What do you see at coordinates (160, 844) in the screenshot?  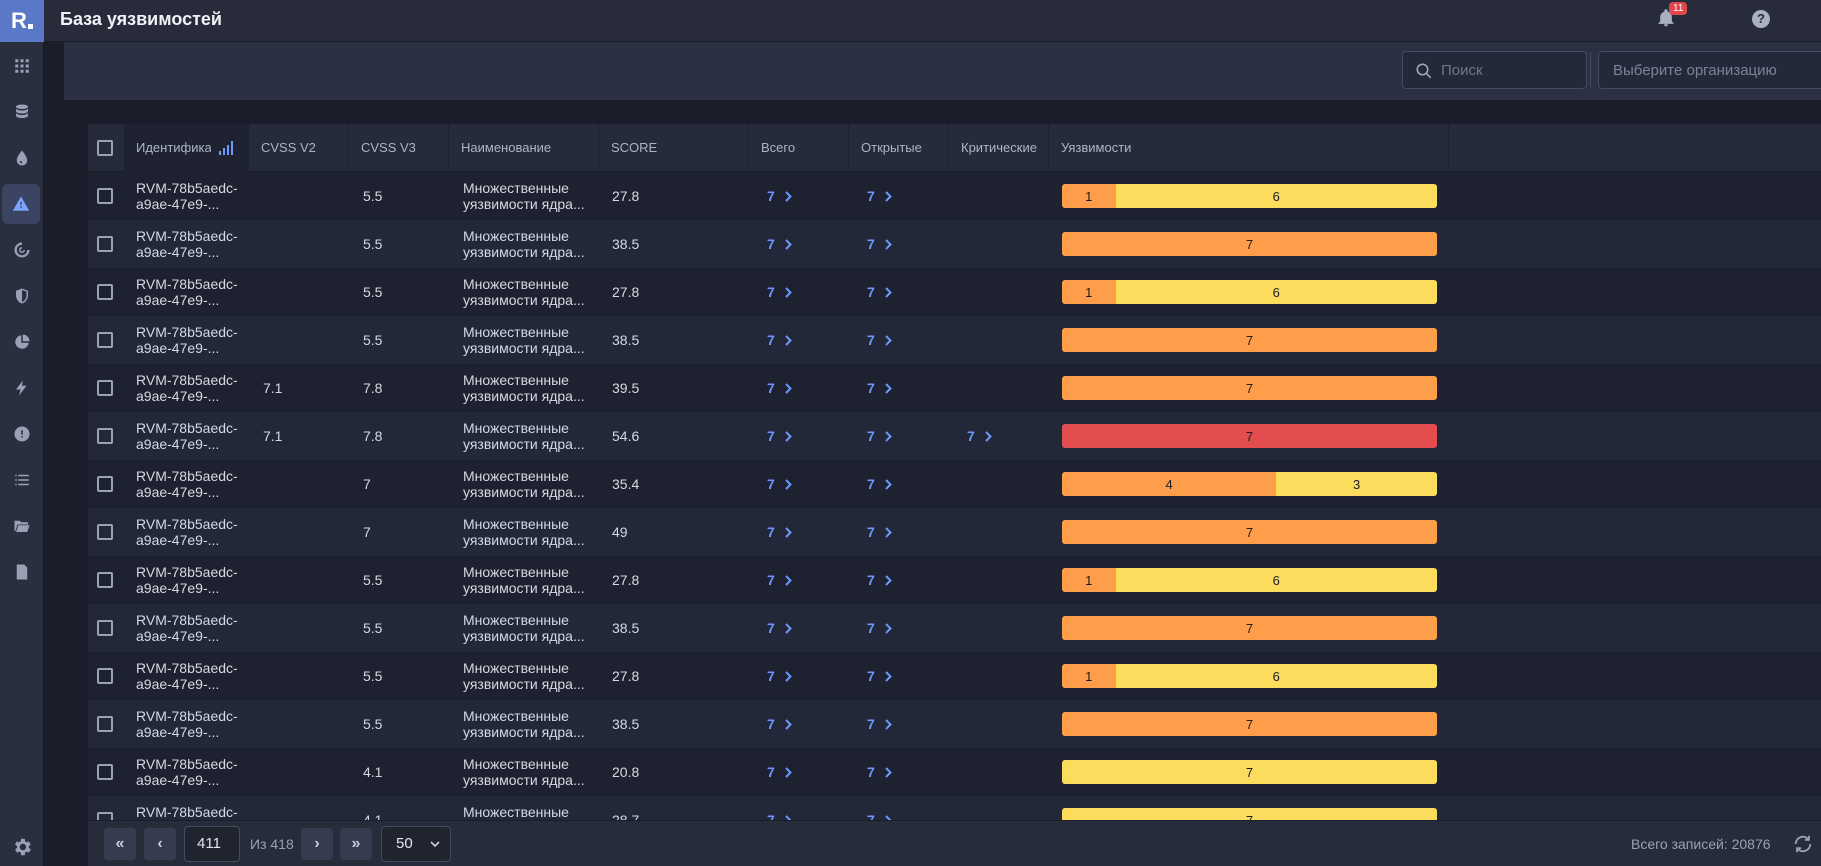 I see `previous-page-button: ‹` at bounding box center [160, 844].